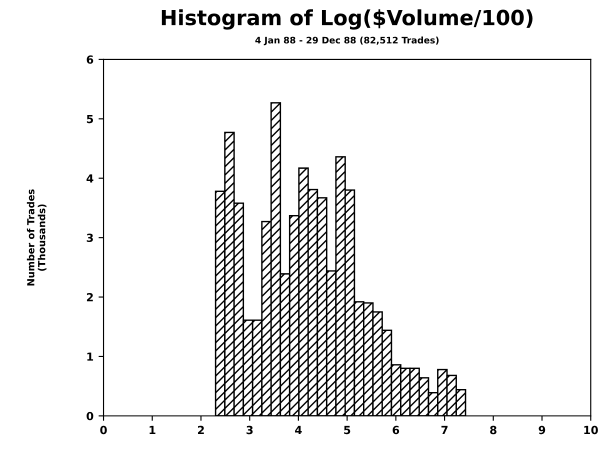 The height and width of the screenshot is (457, 609). Describe the element at coordinates (347, 430) in the screenshot. I see `x-tick-label: 5` at that location.